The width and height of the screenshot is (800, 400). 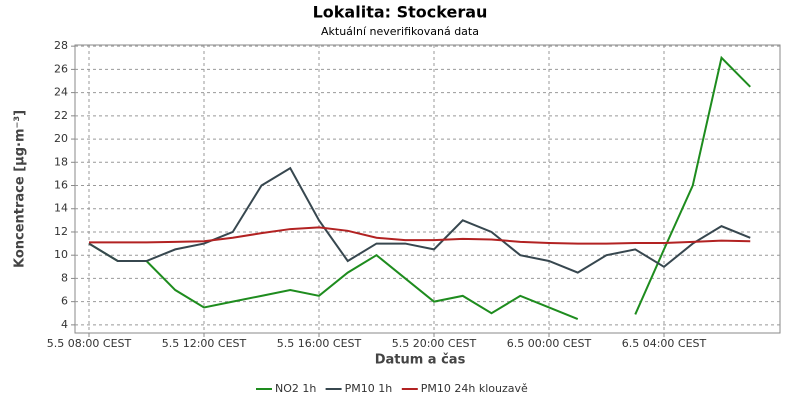 I want to click on y-tick-label: 22, so click(x=61, y=115).